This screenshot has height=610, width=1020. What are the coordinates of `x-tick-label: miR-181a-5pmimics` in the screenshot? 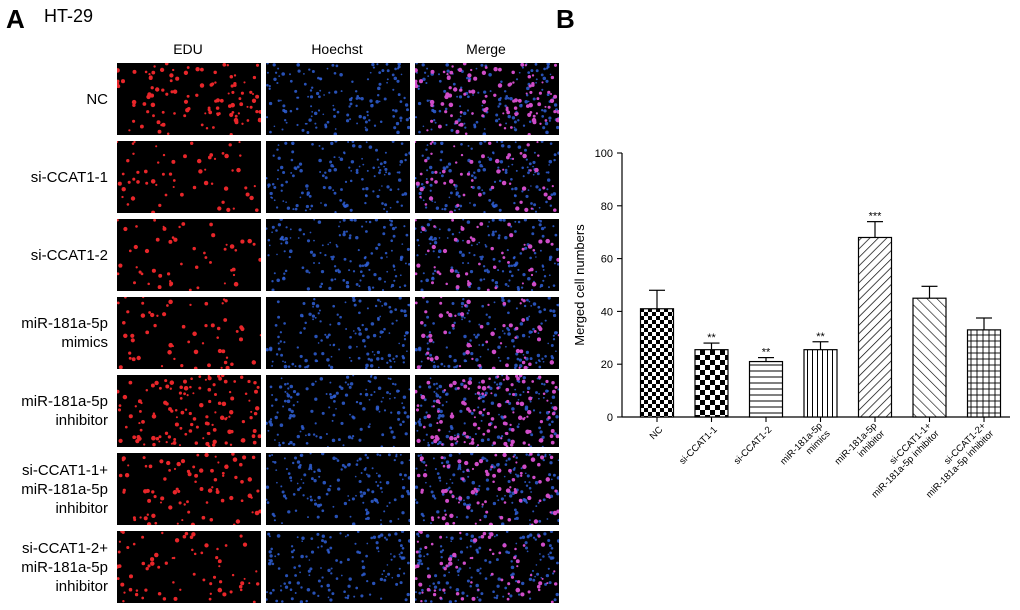 It's located at (805, 447).